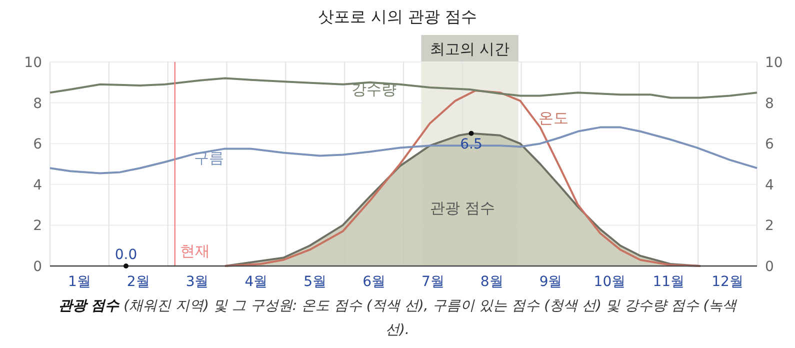 The height and width of the screenshot is (348, 795). What do you see at coordinates (769, 104) in the screenshot?
I see `y2-tick-label: 8` at bounding box center [769, 104].